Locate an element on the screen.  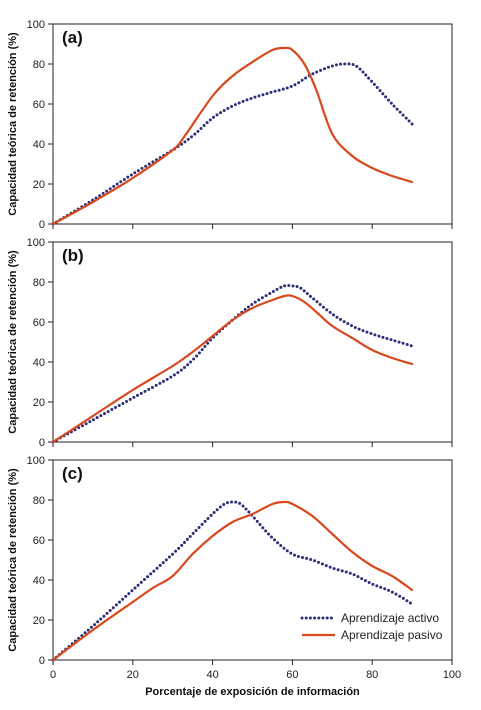
x-tick-label: 60 is located at coordinates (292, 675).